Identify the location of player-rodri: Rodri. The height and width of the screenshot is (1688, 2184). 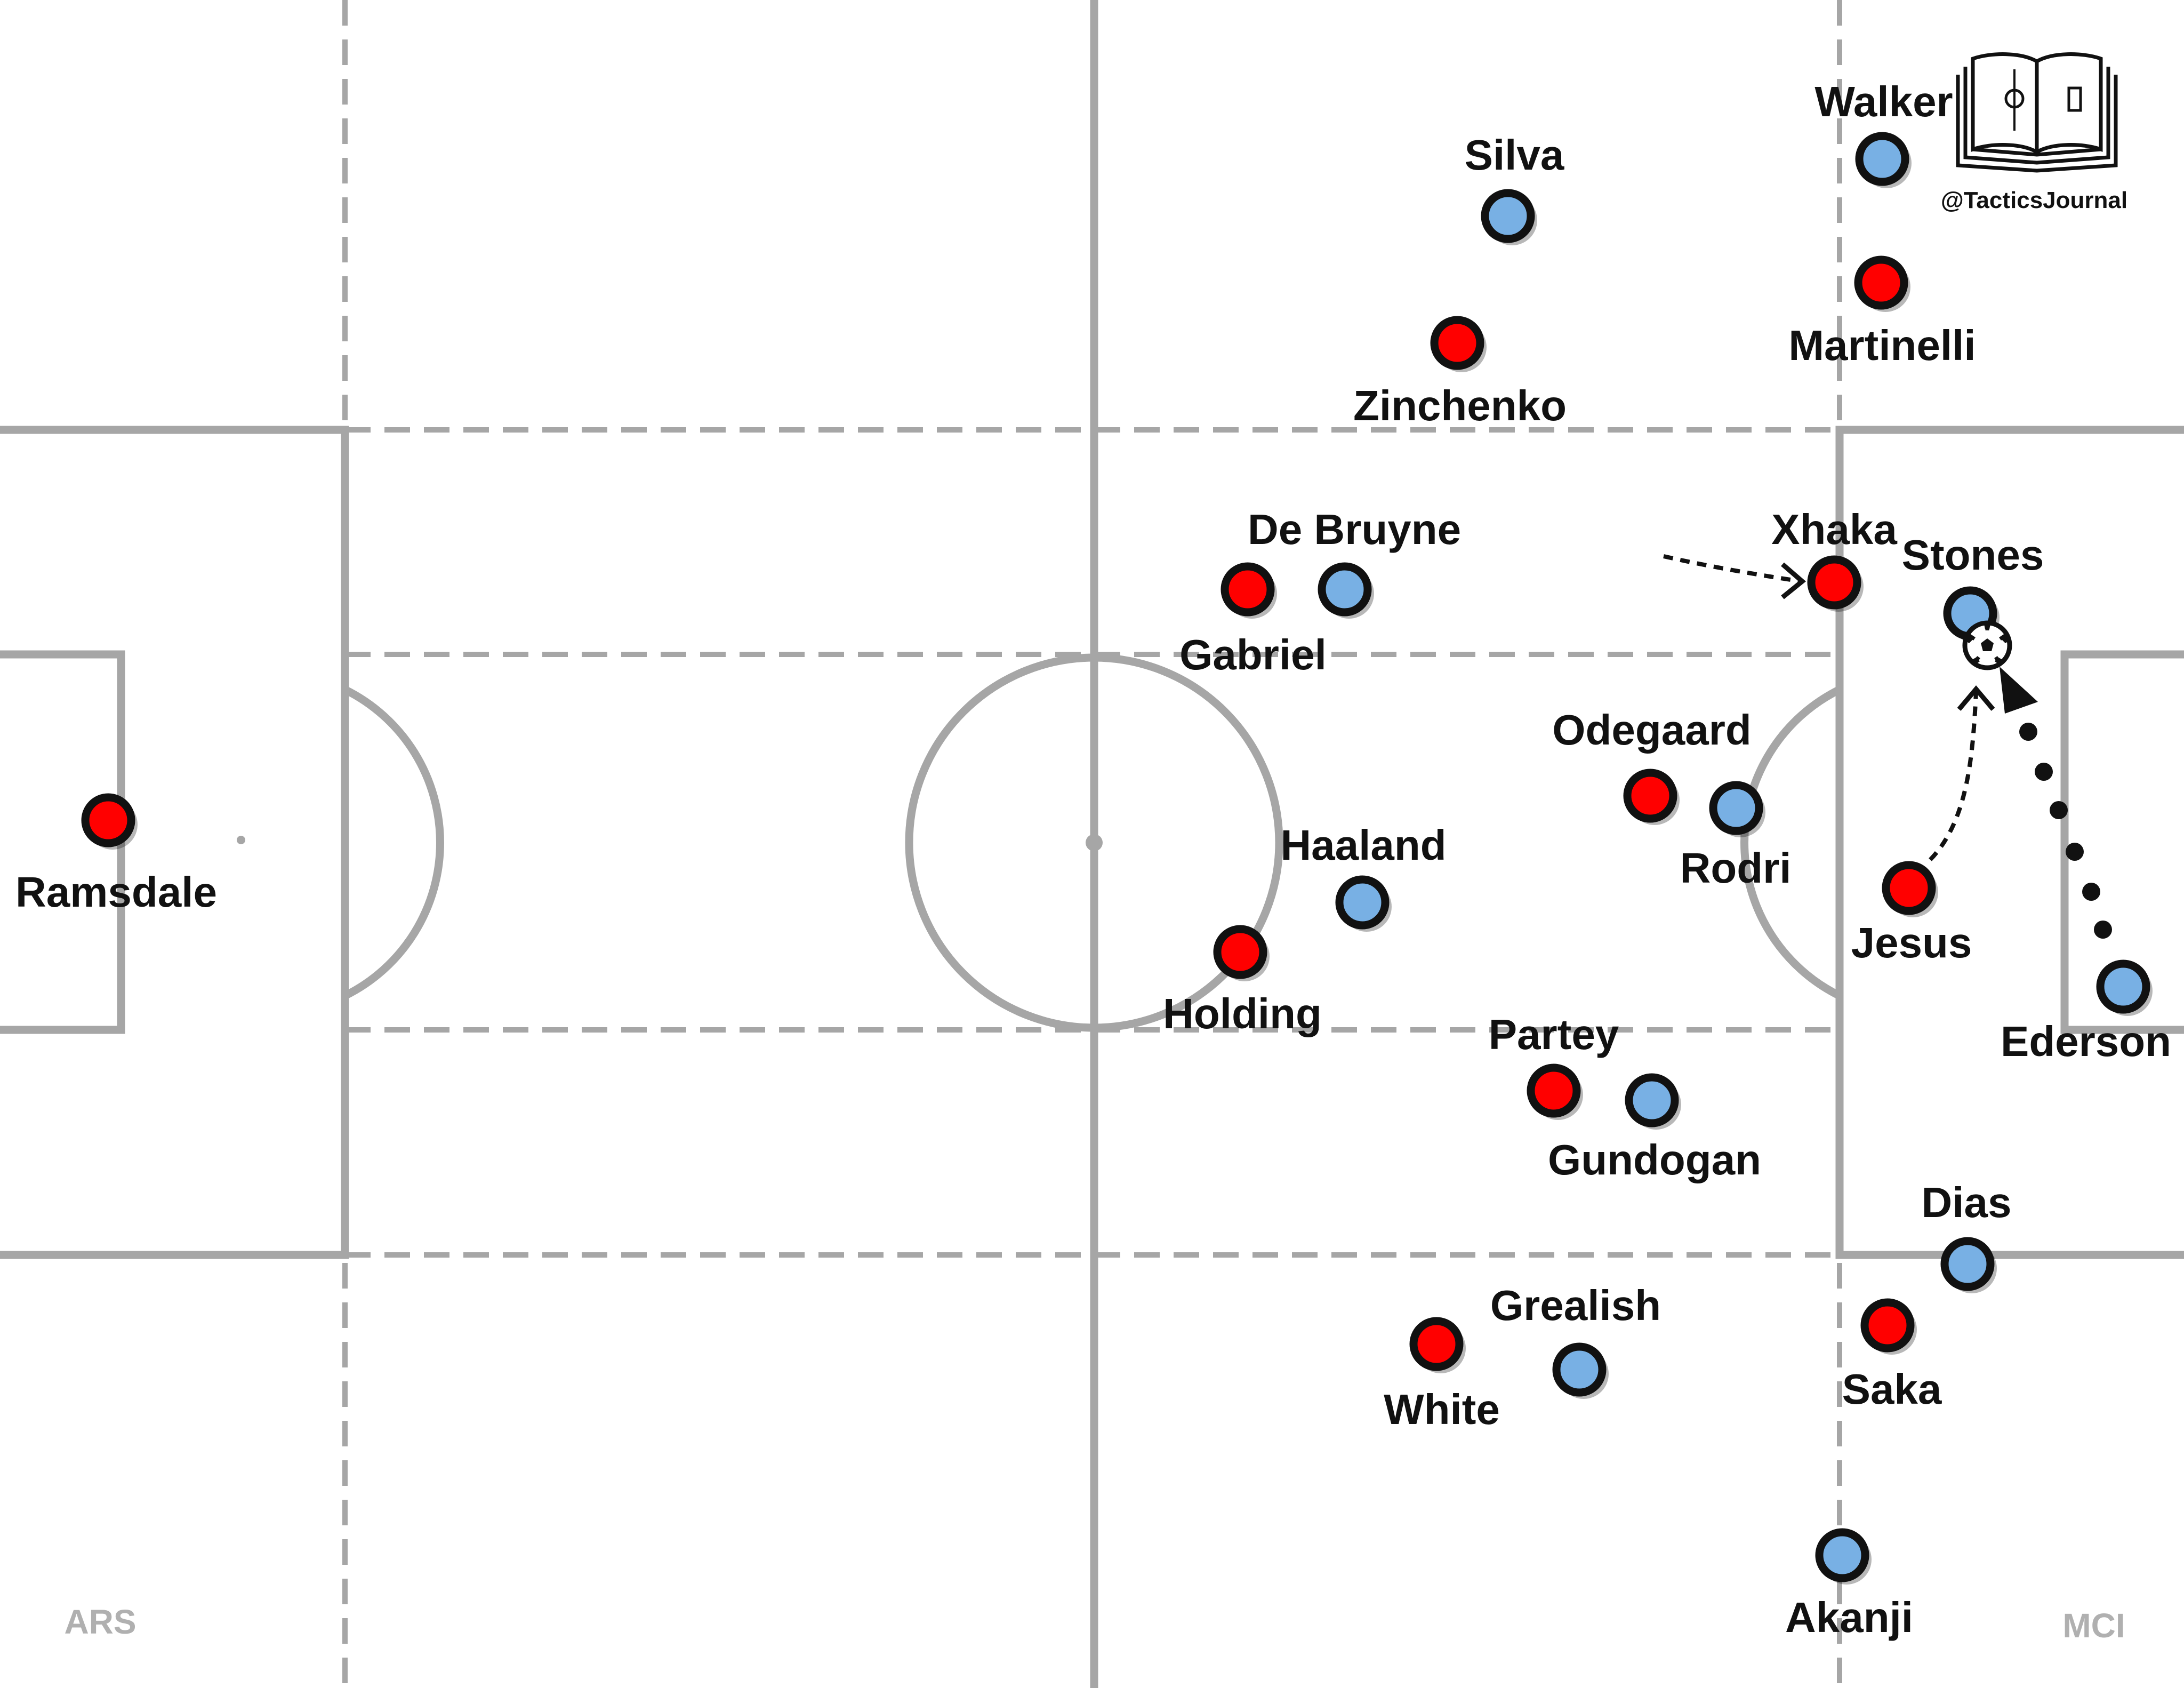
(1736, 836).